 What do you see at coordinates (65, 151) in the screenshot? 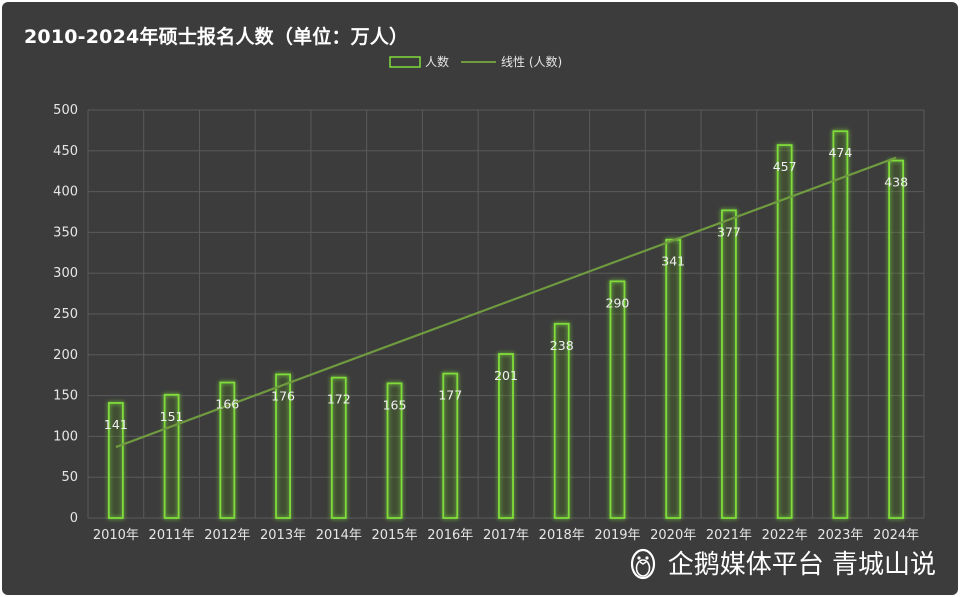
I see `y-tick-label: 450` at bounding box center [65, 151].